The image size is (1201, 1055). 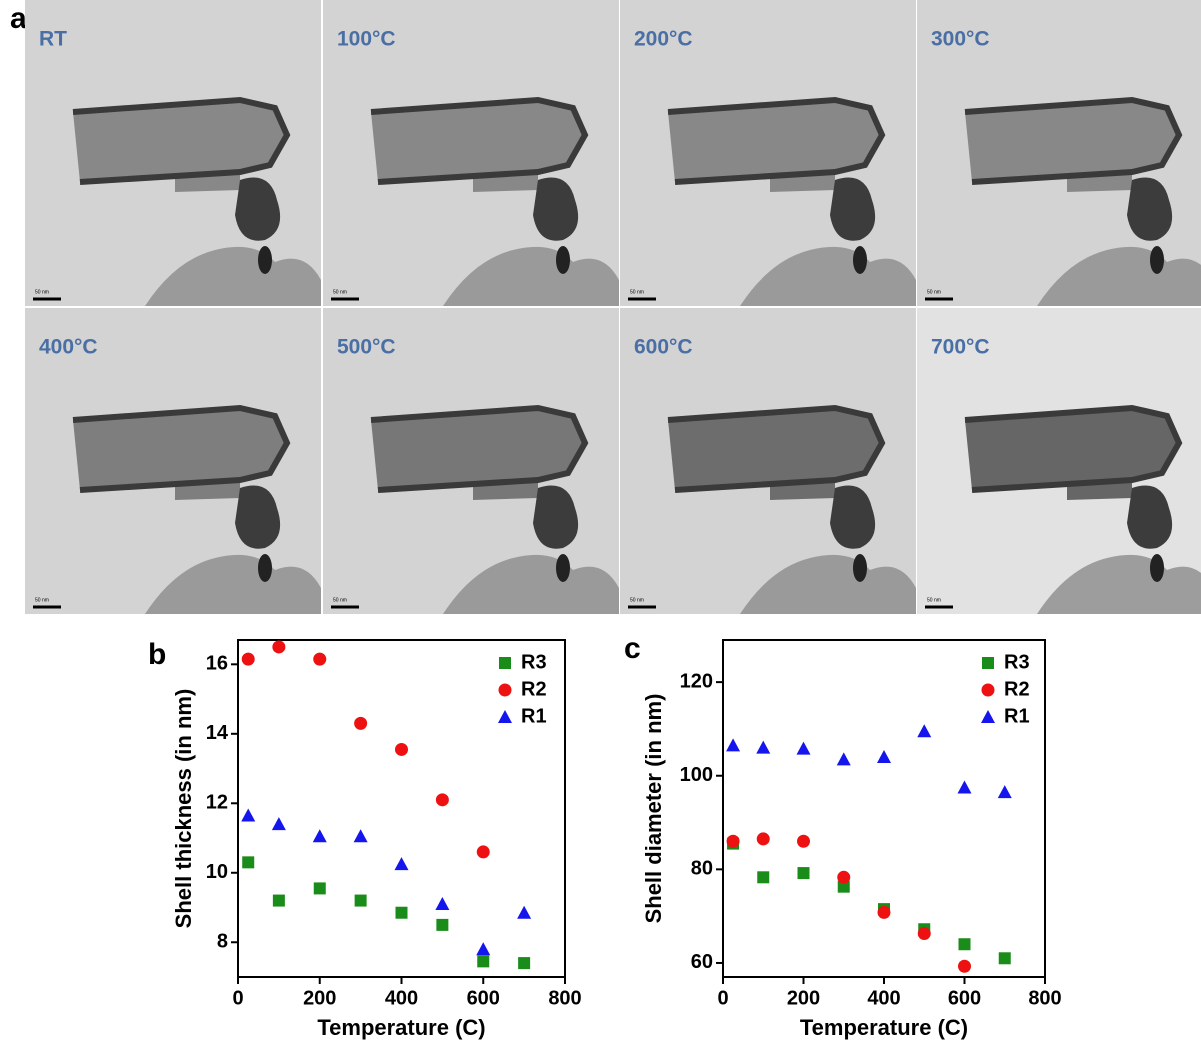 What do you see at coordinates (702, 869) in the screenshot?
I see `y-tick-label: 80` at bounding box center [702, 869].